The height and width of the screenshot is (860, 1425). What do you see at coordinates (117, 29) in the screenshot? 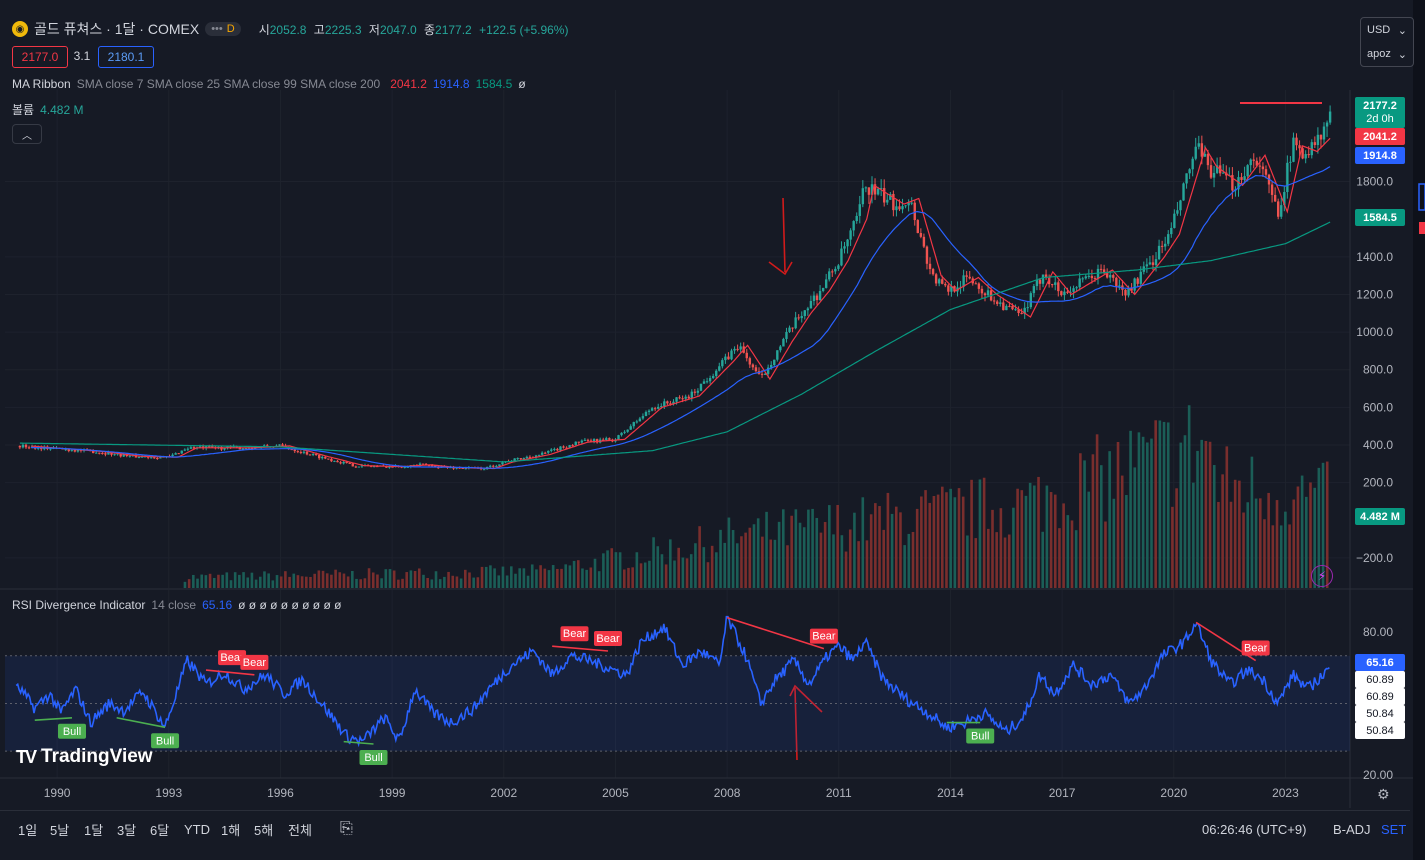
I see `symbol-title: 골드 퓨쳐스 · 1달 · COMEX` at bounding box center [117, 29].